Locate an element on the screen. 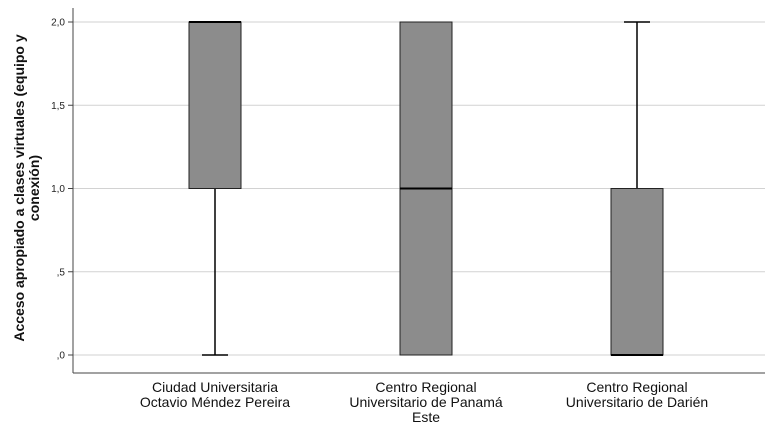 Image resolution: width=765 pixels, height=425 pixels. x-category-label-2: Centro Regional Universitario de Darién is located at coordinates (637, 394).